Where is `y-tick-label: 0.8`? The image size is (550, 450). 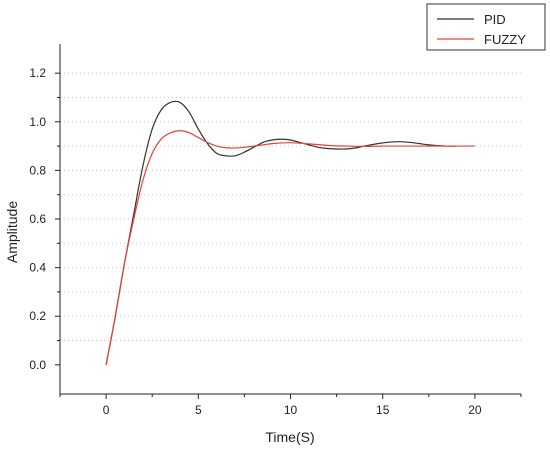
y-tick-label: 0.8 is located at coordinates (37, 170).